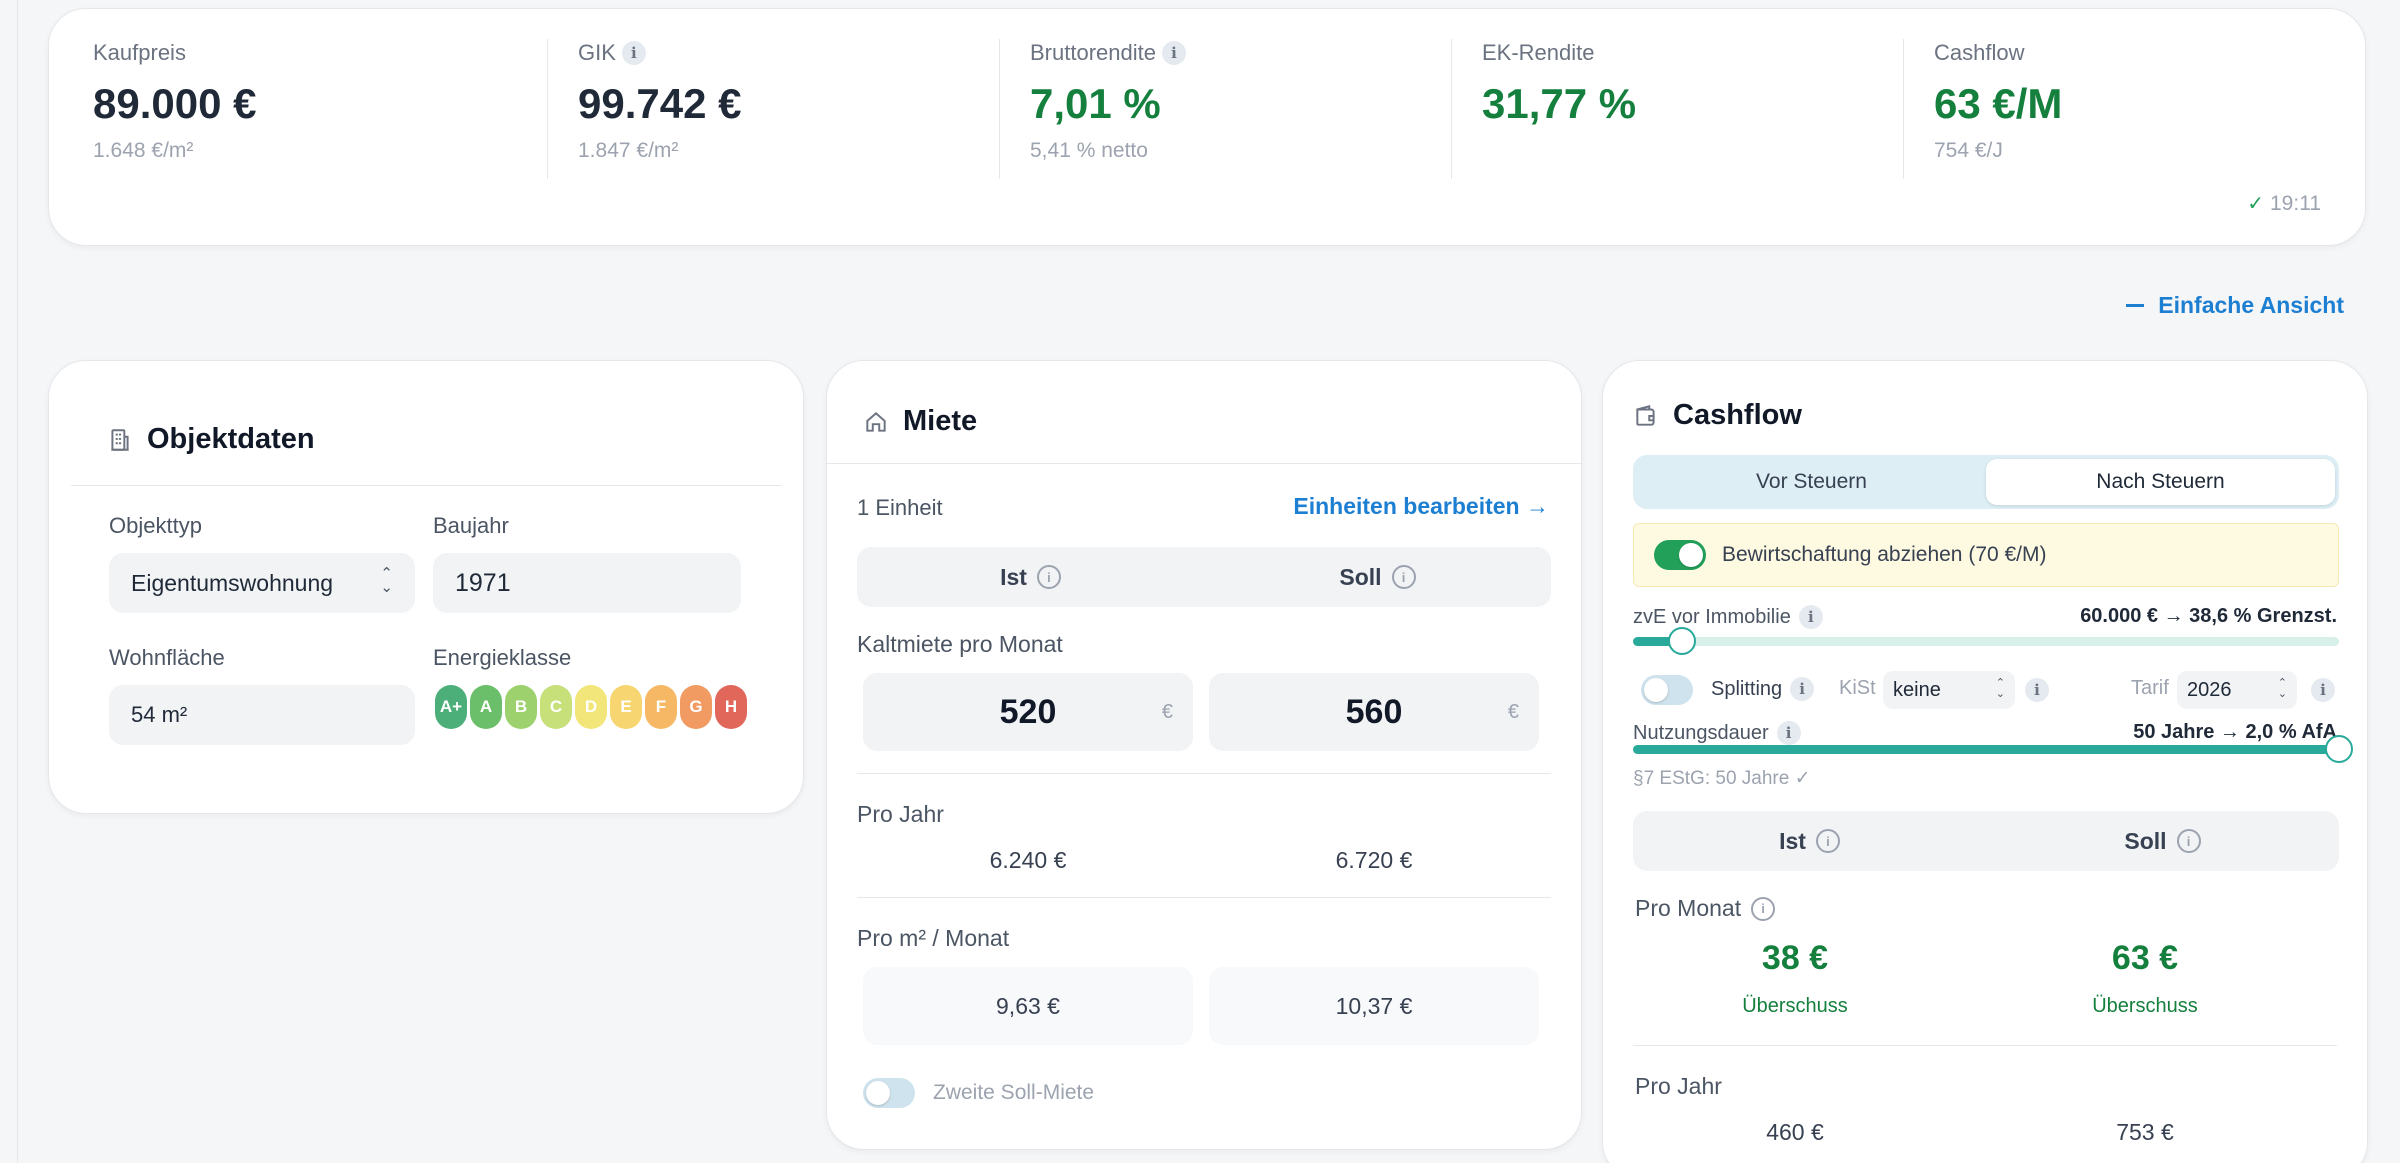  I want to click on kpi-value: 99.742 €, so click(660, 103).